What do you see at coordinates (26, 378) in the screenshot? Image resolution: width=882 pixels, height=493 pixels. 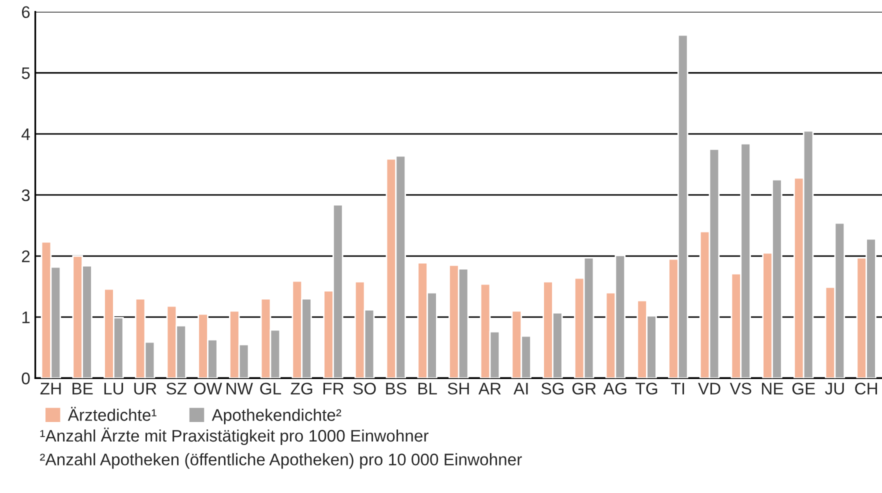 I see `y-tick-label: 0` at bounding box center [26, 378].